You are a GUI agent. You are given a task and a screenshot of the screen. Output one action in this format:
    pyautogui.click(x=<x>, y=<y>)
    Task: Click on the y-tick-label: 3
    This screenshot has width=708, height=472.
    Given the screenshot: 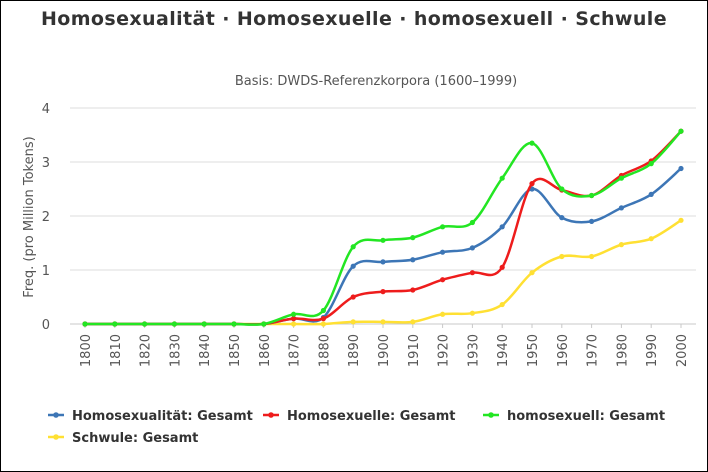 What is the action you would take?
    pyautogui.click(x=46, y=163)
    